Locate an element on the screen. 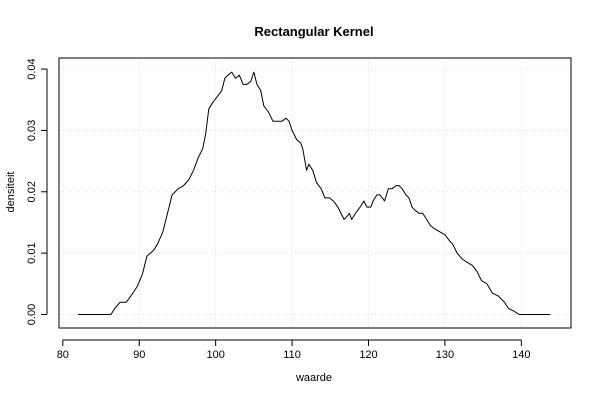 The image size is (599, 400). x-tick-label-1: 90 is located at coordinates (139, 355).